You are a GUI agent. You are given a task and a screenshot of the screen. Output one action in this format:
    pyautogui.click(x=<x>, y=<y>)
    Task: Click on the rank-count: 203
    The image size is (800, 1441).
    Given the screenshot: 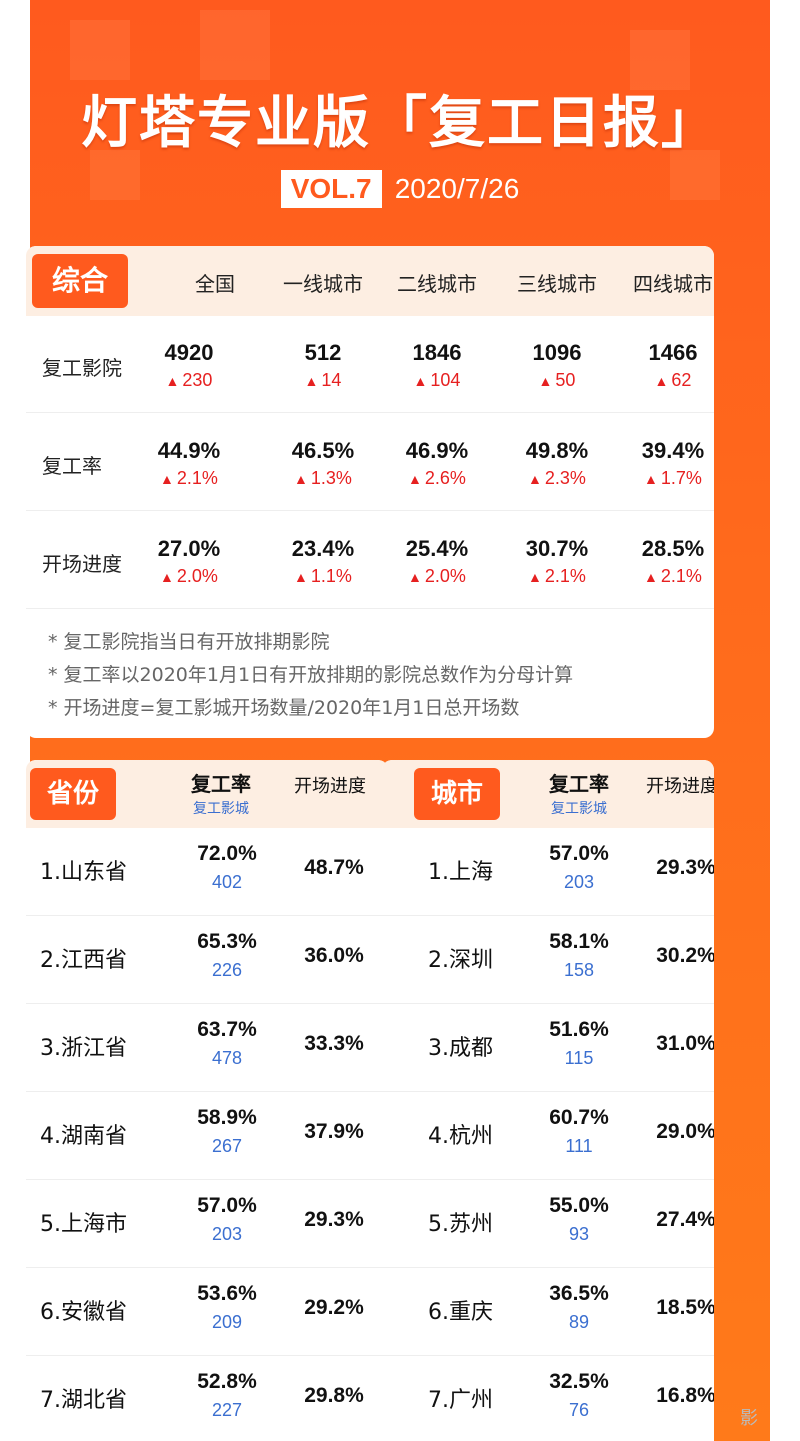 What is the action you would take?
    pyautogui.click(x=227, y=1234)
    